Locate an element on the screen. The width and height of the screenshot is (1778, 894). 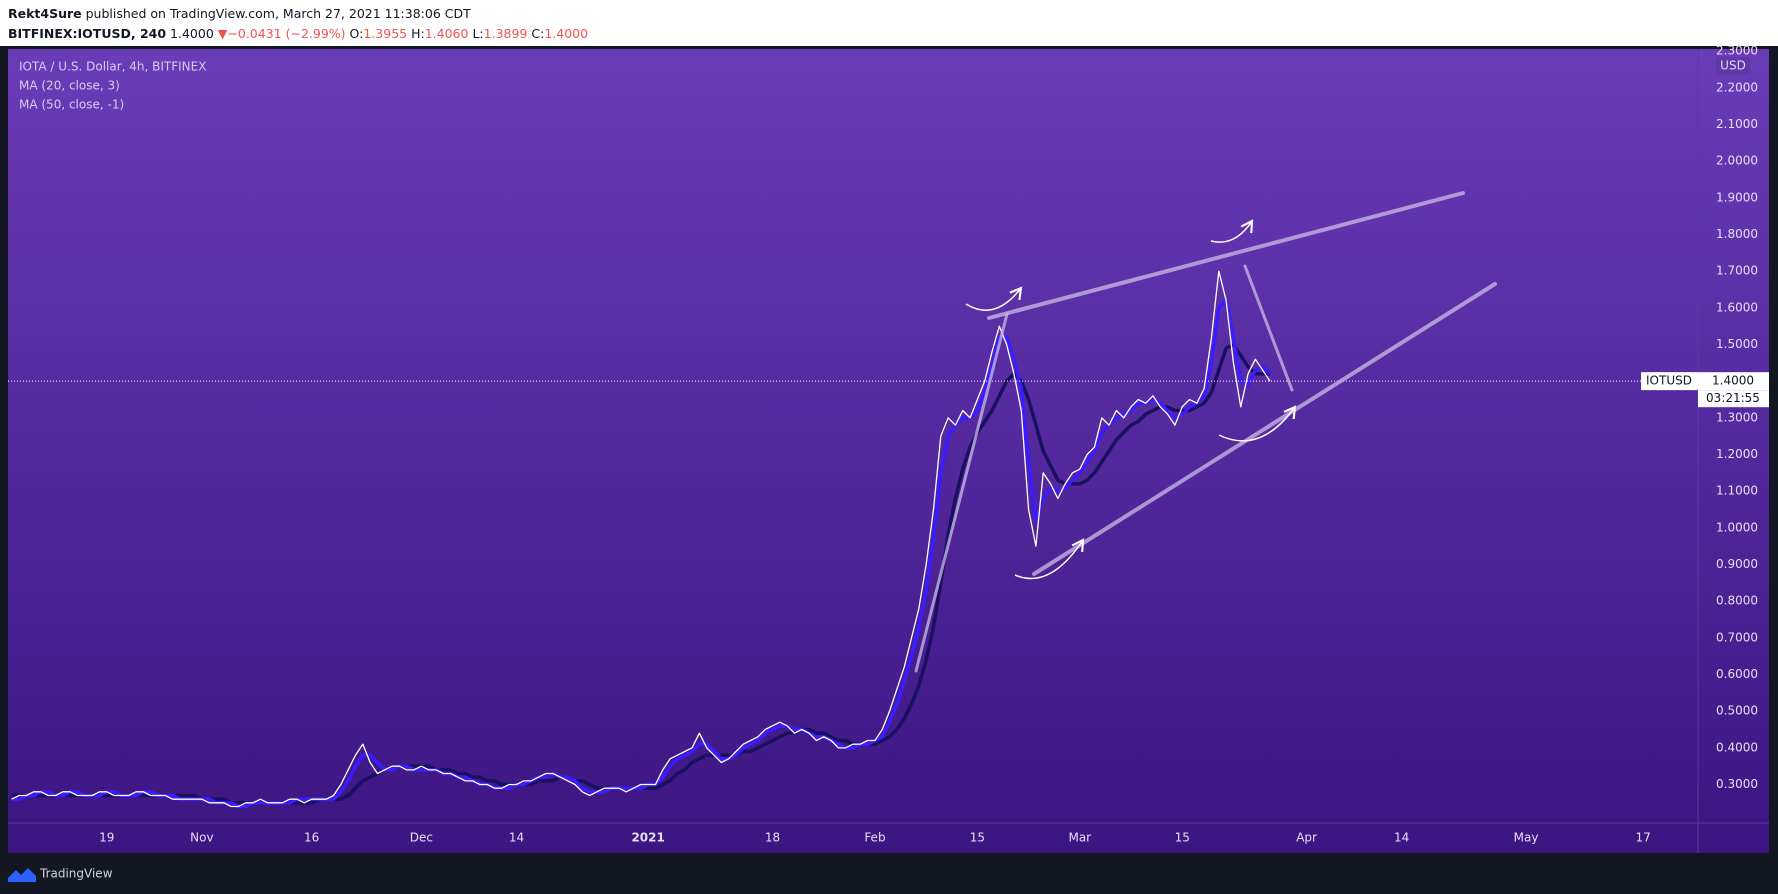
high-label: H: is located at coordinates (418, 33).